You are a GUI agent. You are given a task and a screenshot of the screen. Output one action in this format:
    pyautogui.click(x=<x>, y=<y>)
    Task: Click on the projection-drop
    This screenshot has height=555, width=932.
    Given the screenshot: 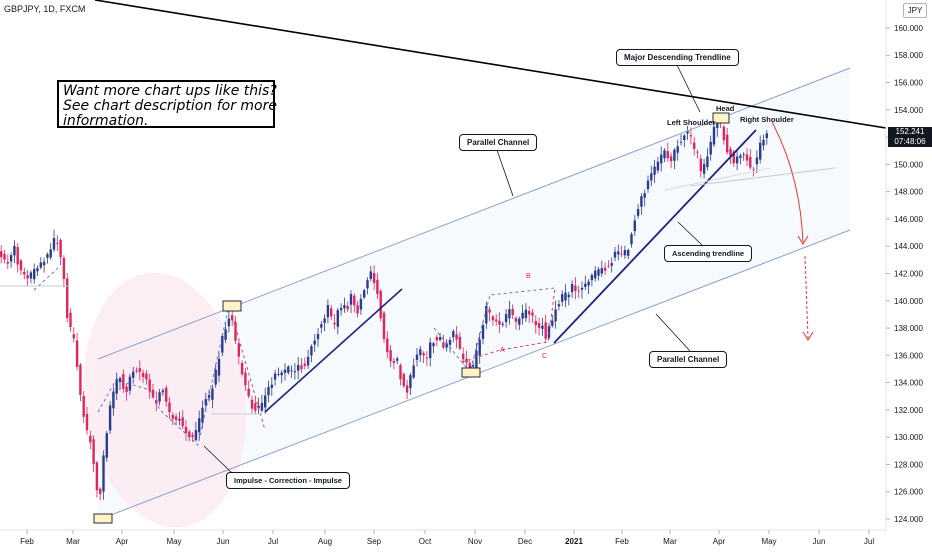 What is the action you would take?
    pyautogui.click(x=806, y=297)
    